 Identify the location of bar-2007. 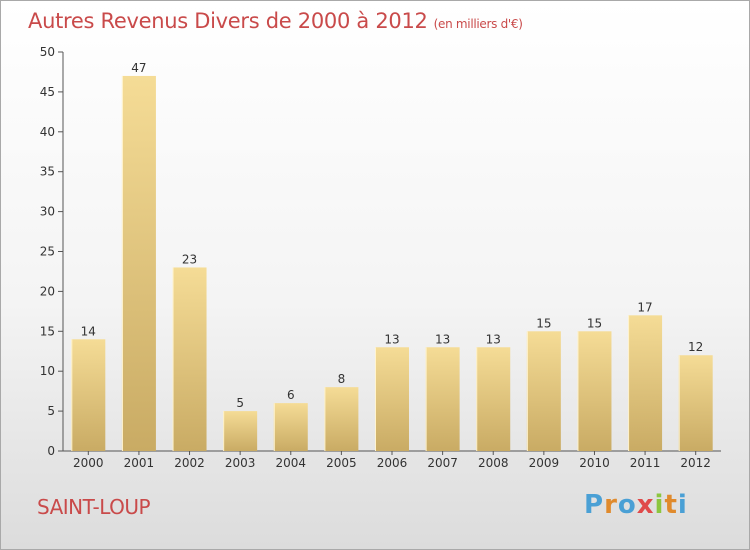
(442, 399).